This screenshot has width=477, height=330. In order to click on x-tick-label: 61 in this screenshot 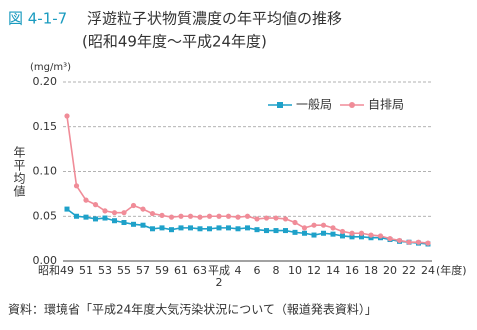, I will do `click(181, 270)`.